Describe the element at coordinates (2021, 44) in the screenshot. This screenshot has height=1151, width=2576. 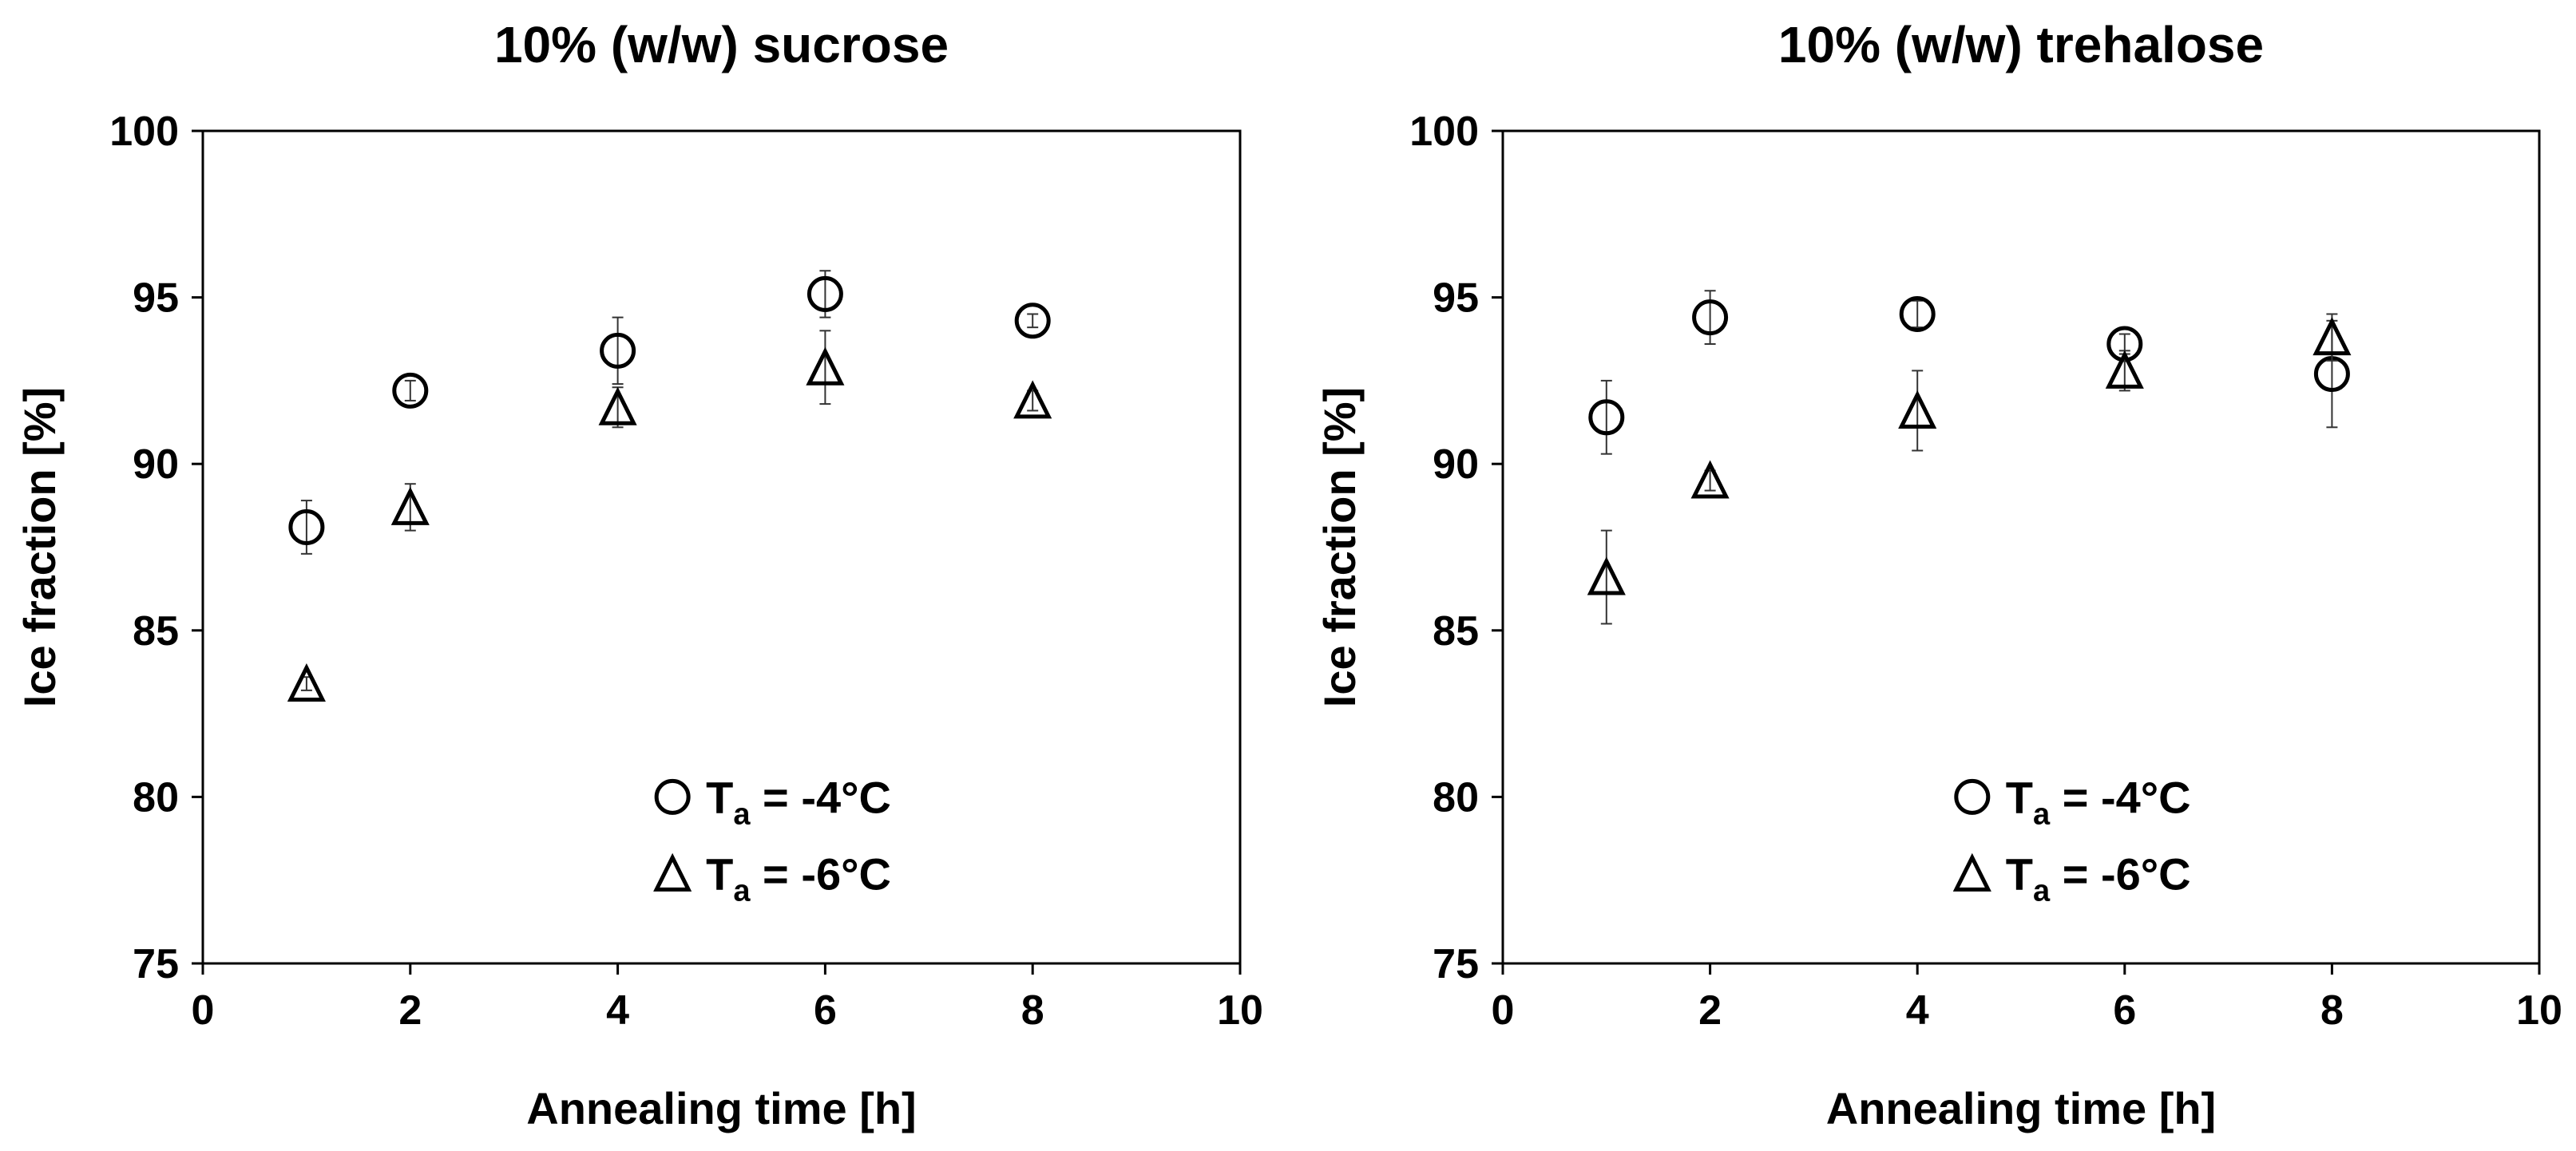
I see `chart-title: 10% (w/w) trehalose` at that location.